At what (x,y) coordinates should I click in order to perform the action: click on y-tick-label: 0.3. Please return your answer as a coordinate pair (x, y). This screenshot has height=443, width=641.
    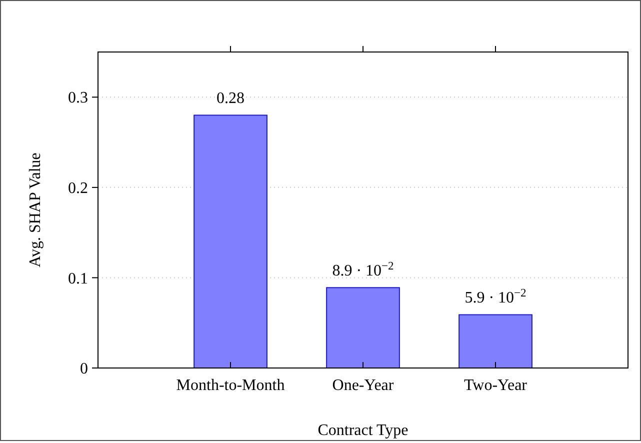
    Looking at the image, I should click on (78, 98).